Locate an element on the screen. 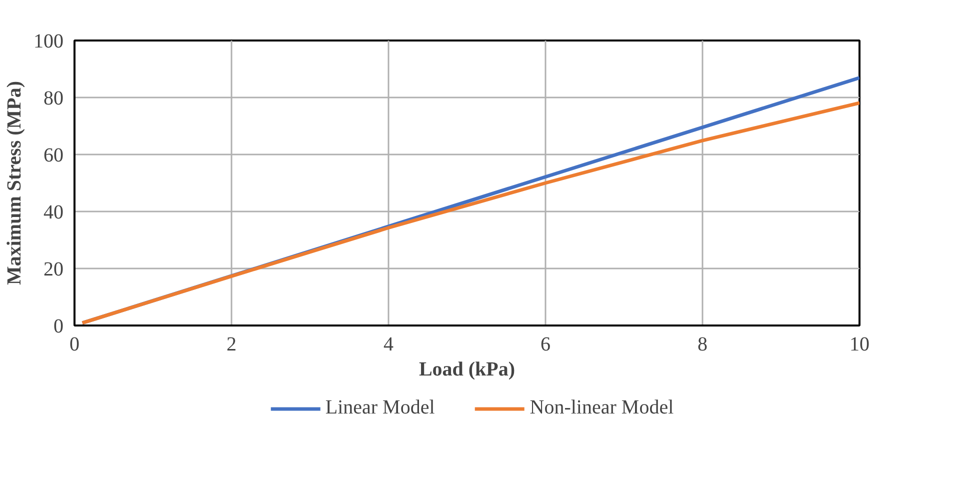 This screenshot has width=962, height=497. x-tick-label: 2 is located at coordinates (231, 345).